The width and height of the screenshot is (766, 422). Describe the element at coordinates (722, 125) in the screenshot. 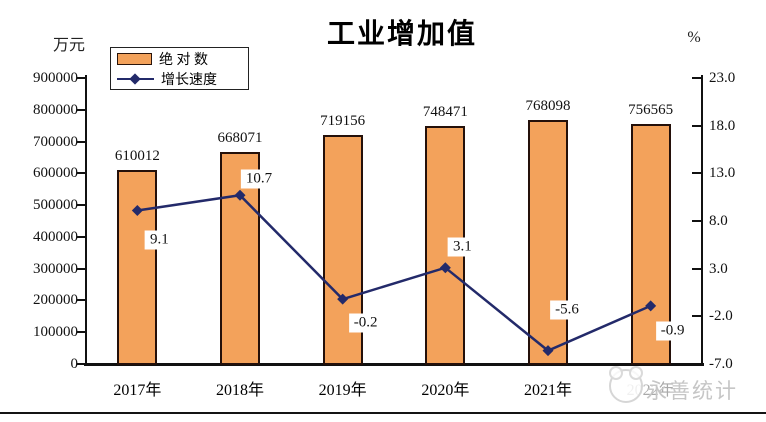

I see `right-axis-tick-label: 18.0` at that location.